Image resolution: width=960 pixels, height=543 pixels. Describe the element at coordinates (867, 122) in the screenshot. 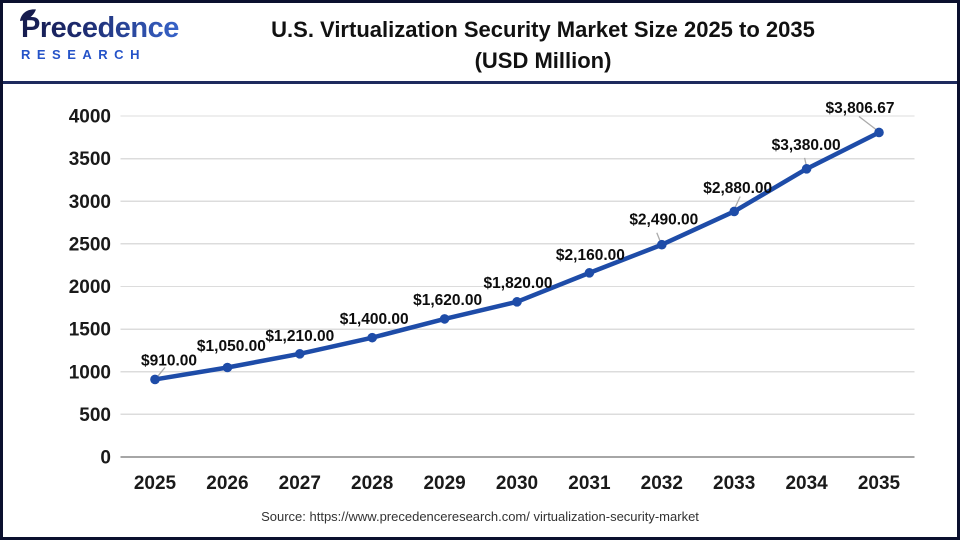

I see `label-leader-line` at that location.